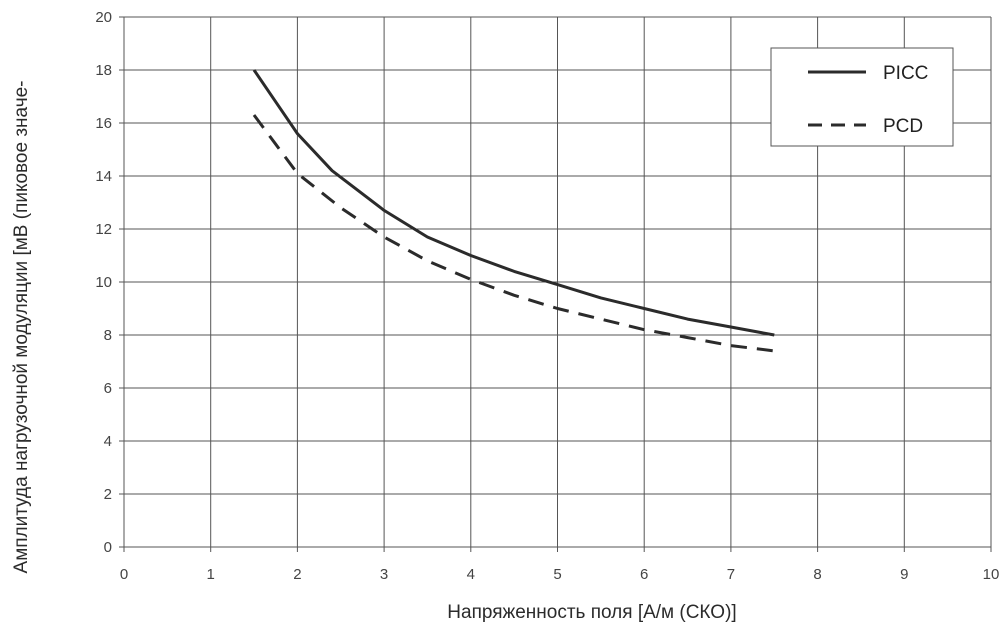 This screenshot has width=1004, height=626. Describe the element at coordinates (297, 574) in the screenshot. I see `x-tick-label-2: 2` at that location.